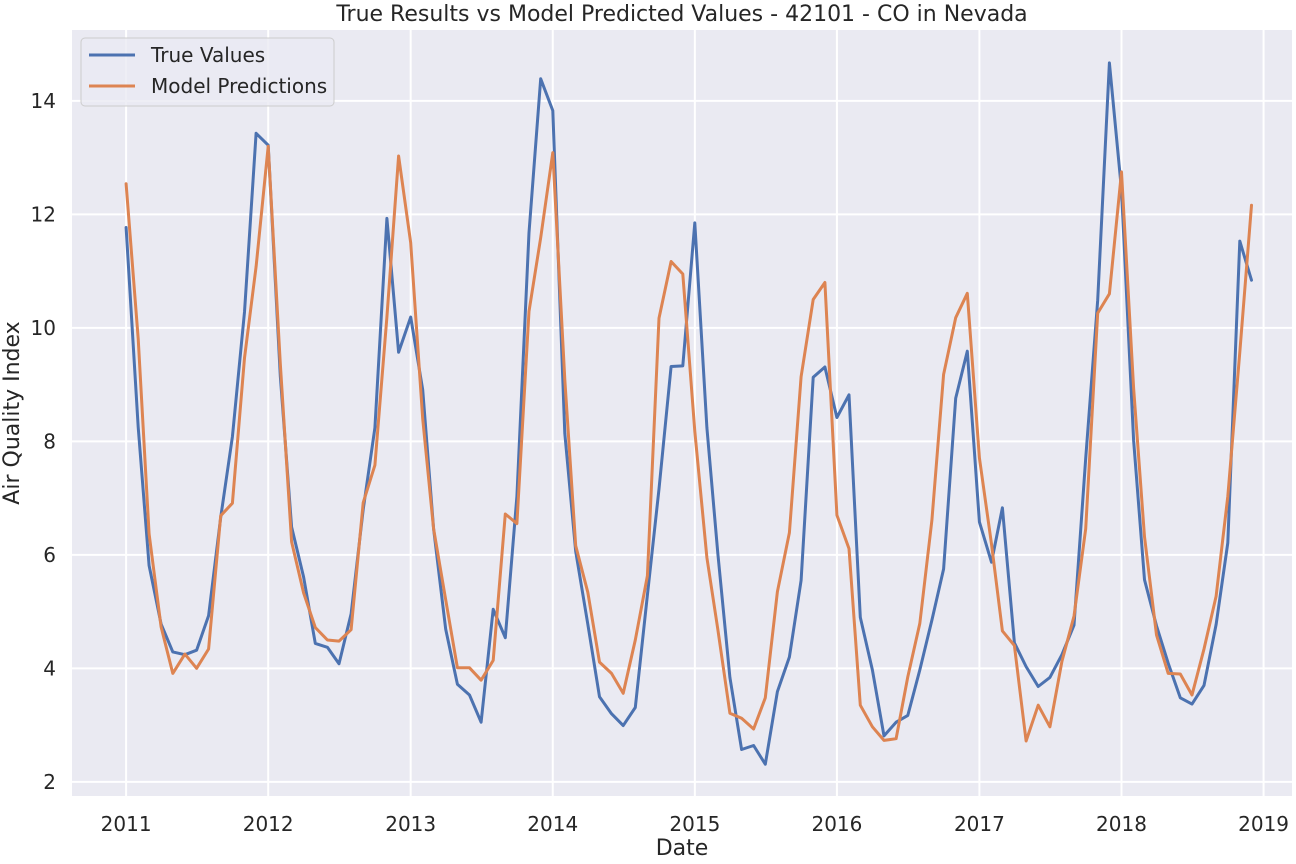 This screenshot has height=864, width=1296. What do you see at coordinates (49, 668) in the screenshot?
I see `y-tick-label: 4` at bounding box center [49, 668].